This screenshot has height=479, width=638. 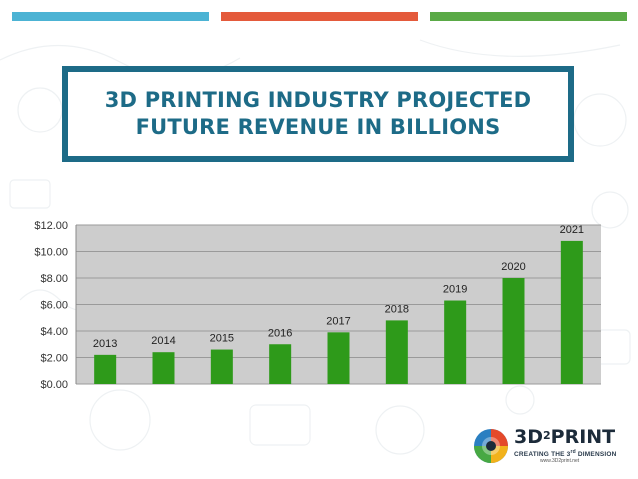 I want to click on bar-2013, so click(x=105, y=369).